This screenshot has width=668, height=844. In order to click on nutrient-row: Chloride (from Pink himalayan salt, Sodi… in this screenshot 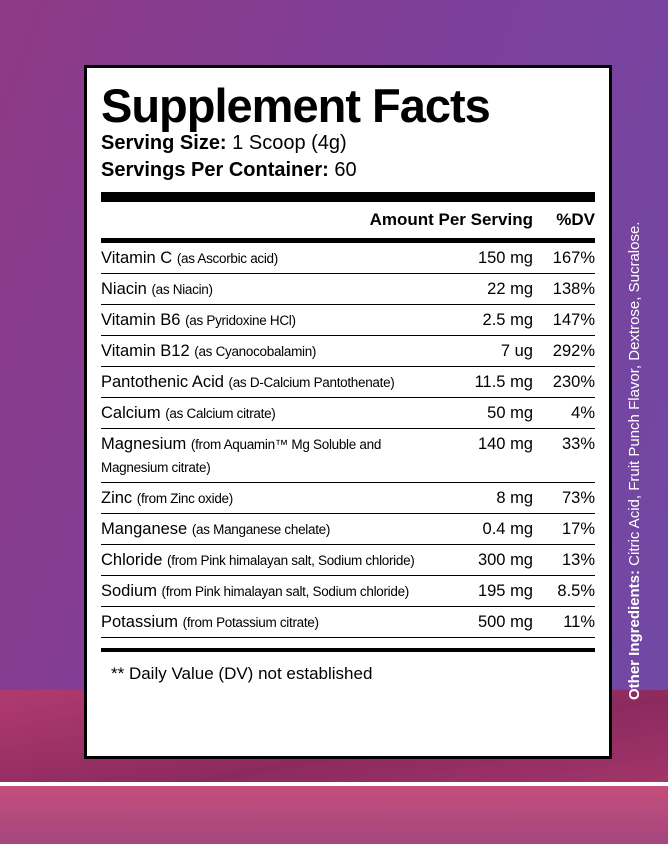, I will do `click(348, 560)`.